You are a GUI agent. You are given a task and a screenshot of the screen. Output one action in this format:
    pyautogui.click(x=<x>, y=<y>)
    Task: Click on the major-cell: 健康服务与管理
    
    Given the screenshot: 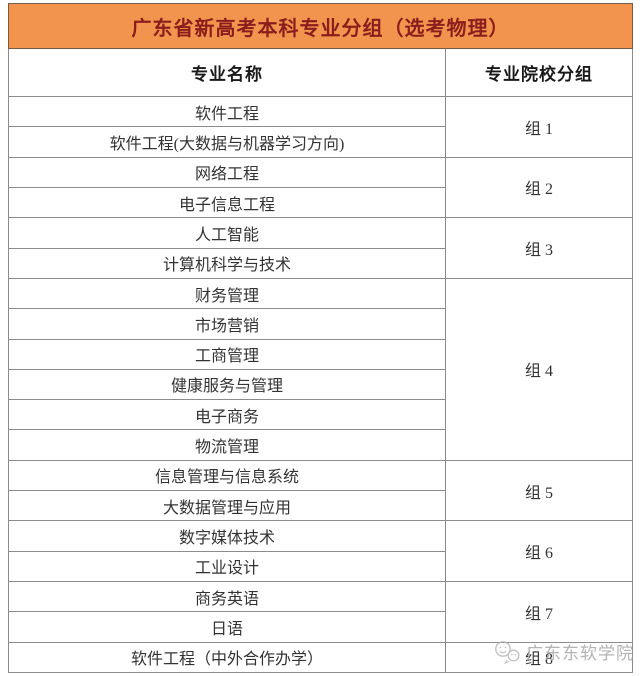 What is the action you would take?
    pyautogui.click(x=227, y=384)
    